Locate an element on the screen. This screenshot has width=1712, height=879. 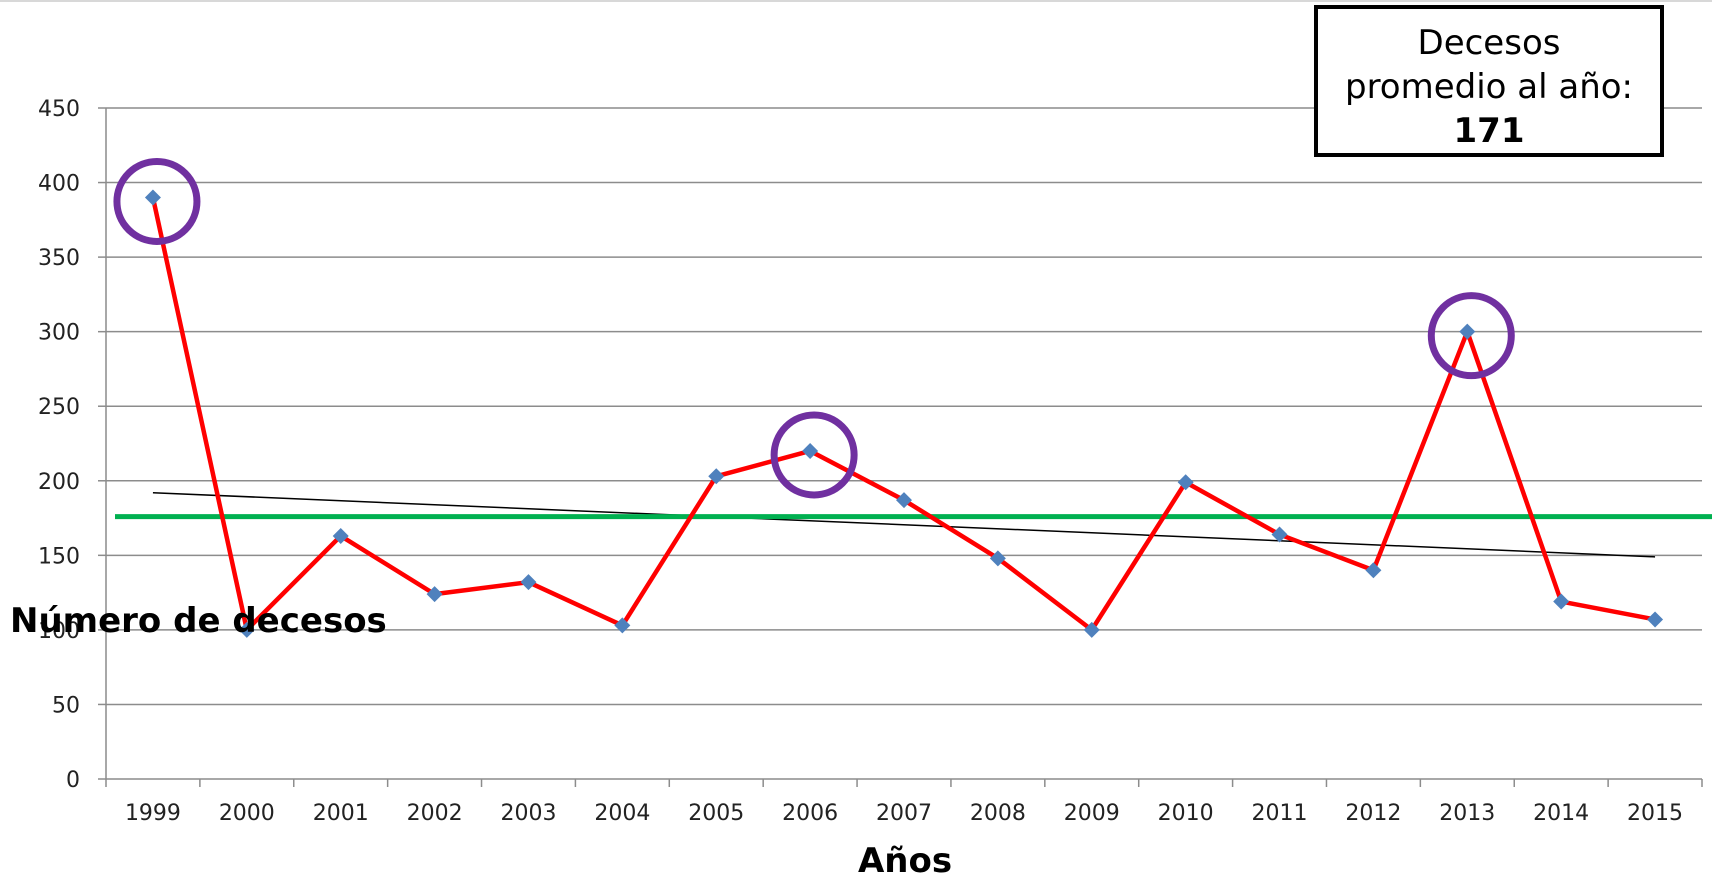
highlight-circle-2013 is located at coordinates (1471, 336).